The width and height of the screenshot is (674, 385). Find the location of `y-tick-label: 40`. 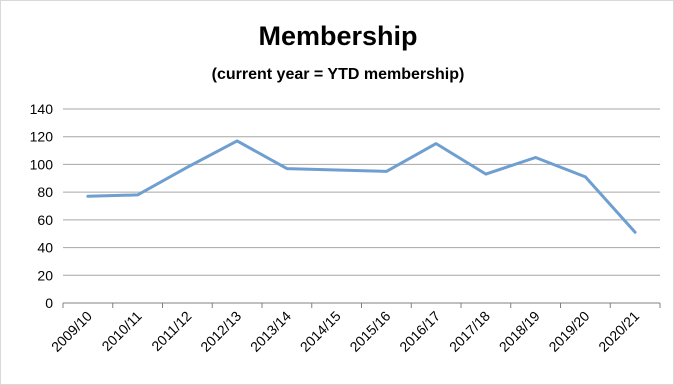

y-tick-label: 40 is located at coordinates (45, 248).